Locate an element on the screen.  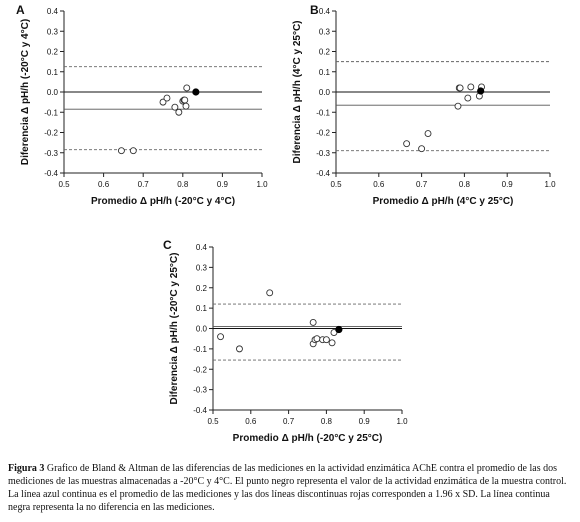
x-axis-title: Promedio Δ pH/h (-20°C y 25°C) is located at coordinates (308, 438).